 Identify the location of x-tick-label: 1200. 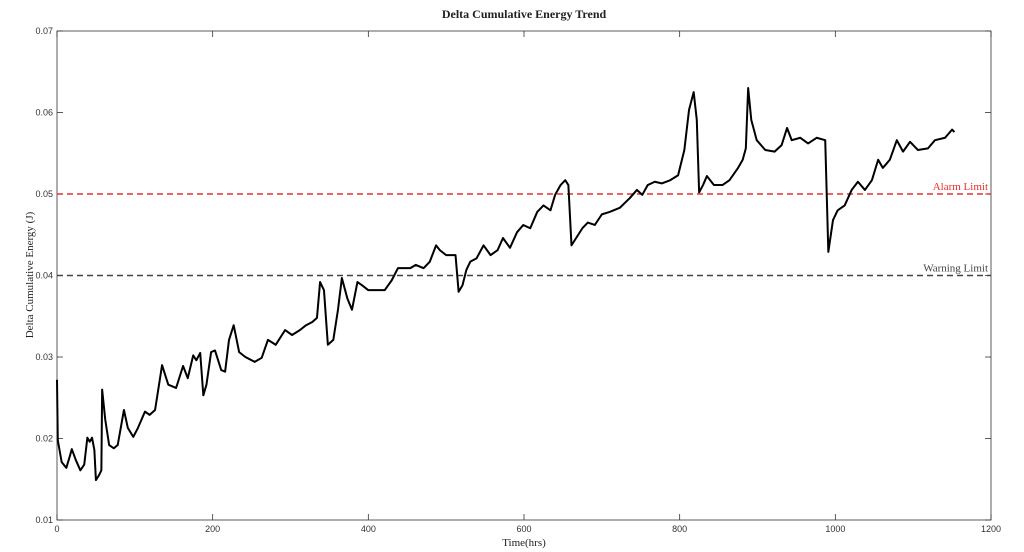
(991, 529).